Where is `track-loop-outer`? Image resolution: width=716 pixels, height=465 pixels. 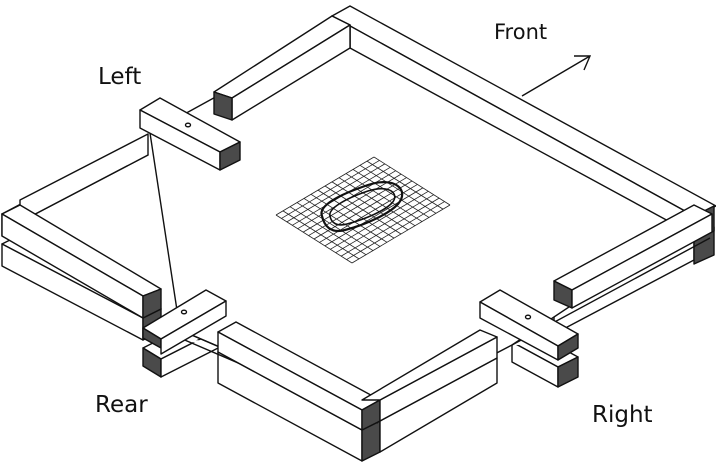
track-loop-outer is located at coordinates (362, 207).